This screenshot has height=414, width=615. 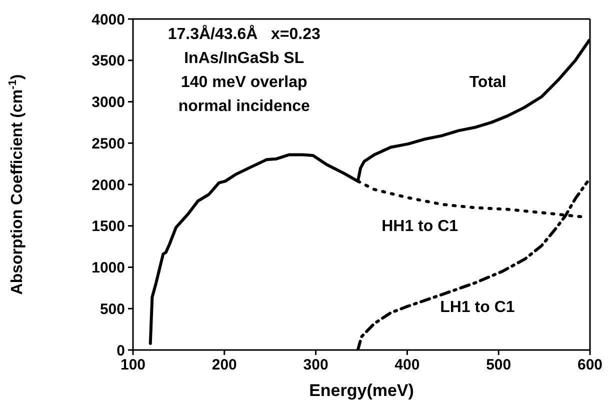 What do you see at coordinates (477, 307) in the screenshot?
I see `series-label: LH1 to C1` at bounding box center [477, 307].